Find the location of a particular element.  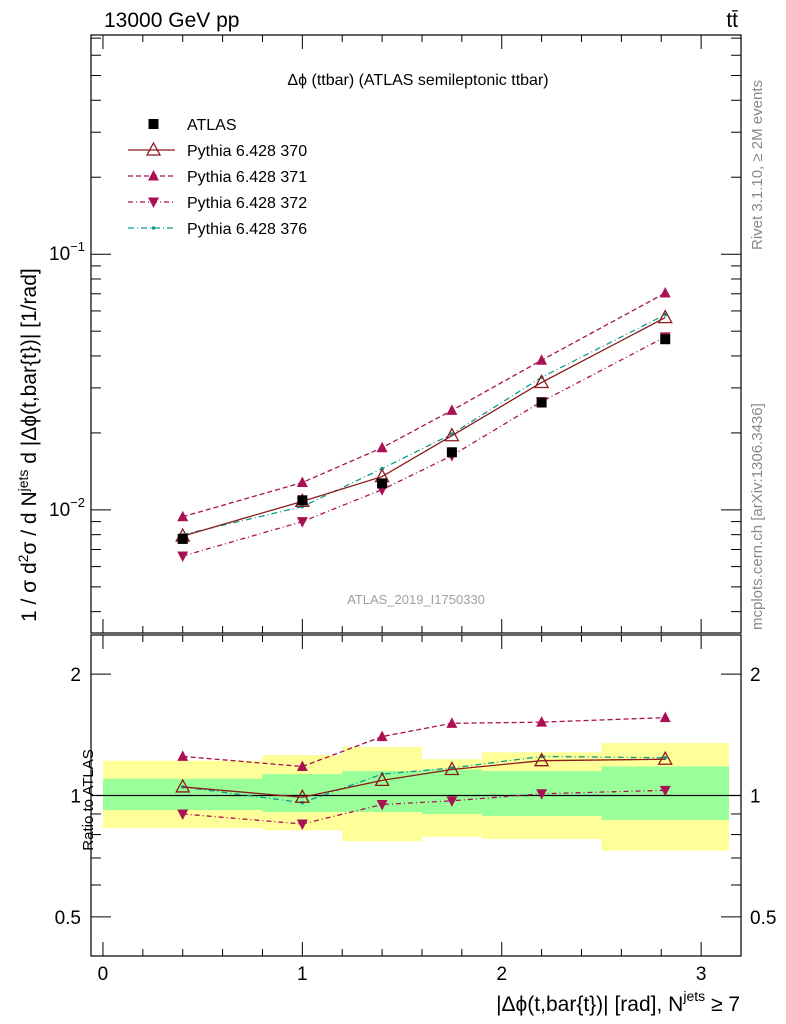

series-1-ratio-line is located at coordinates (424, 778).